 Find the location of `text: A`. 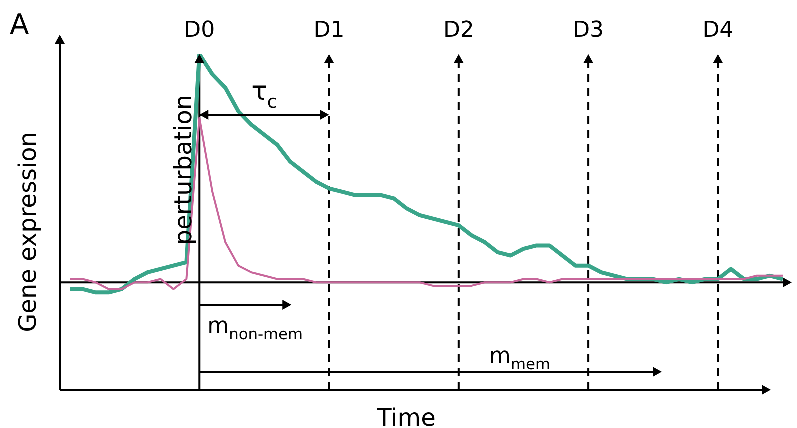

text: A is located at coordinates (20, 24).